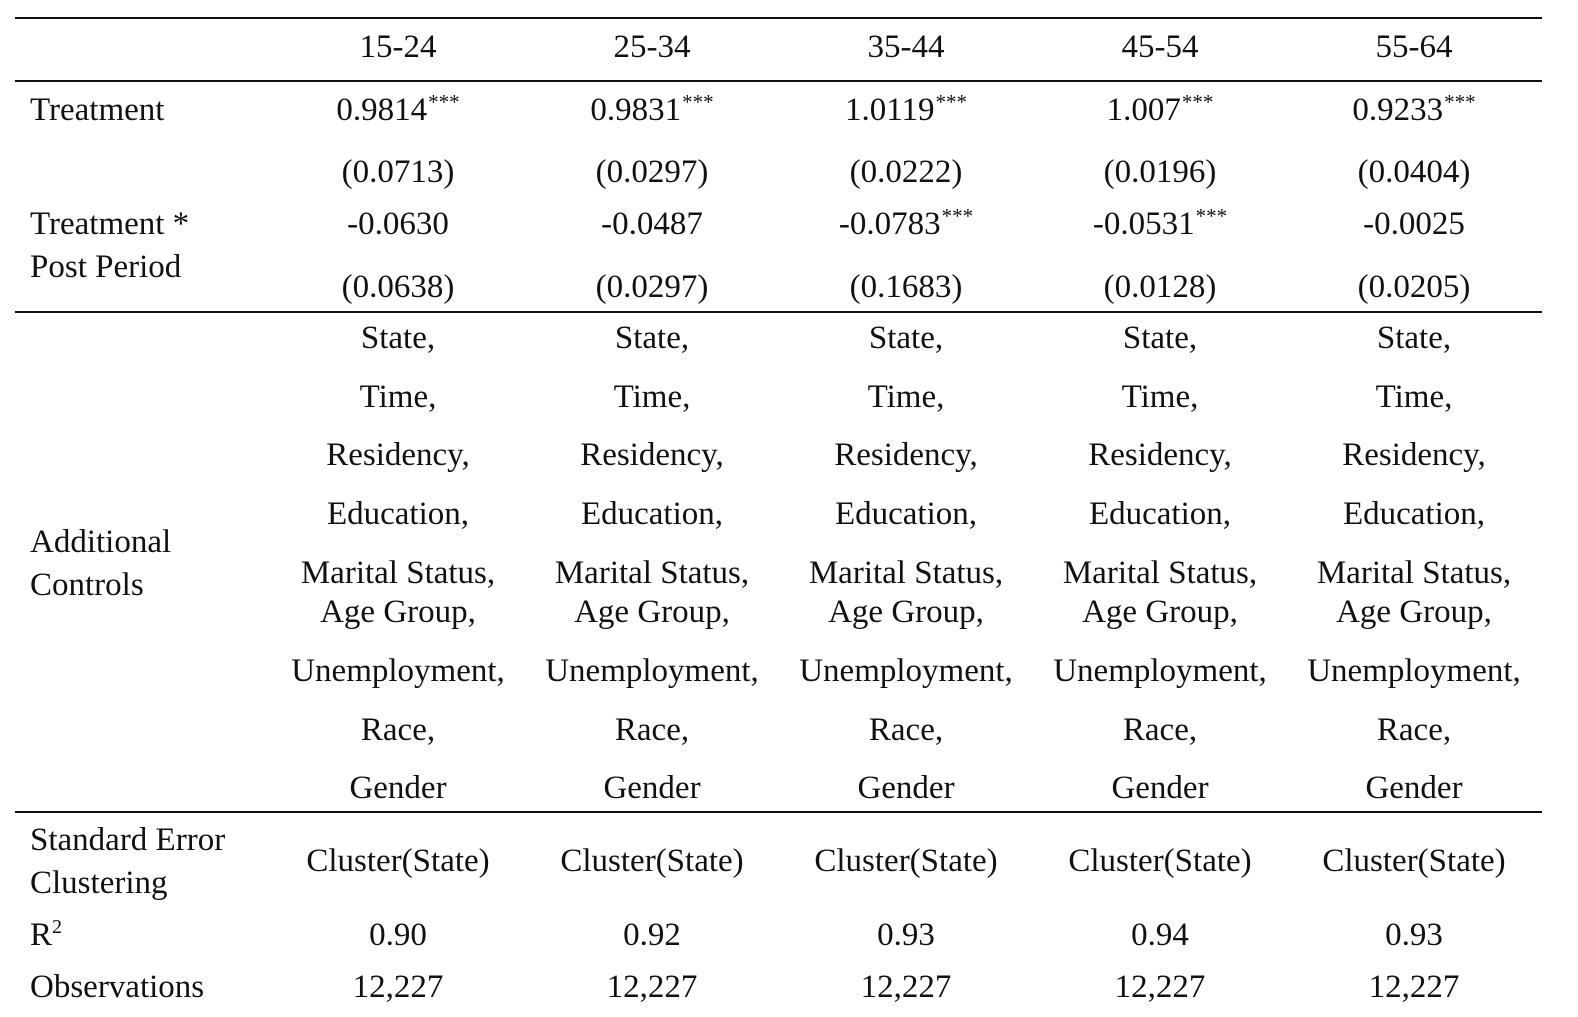  Describe the element at coordinates (889, 224) in the screenshot. I see `coef-value: -0.0783` at that location.